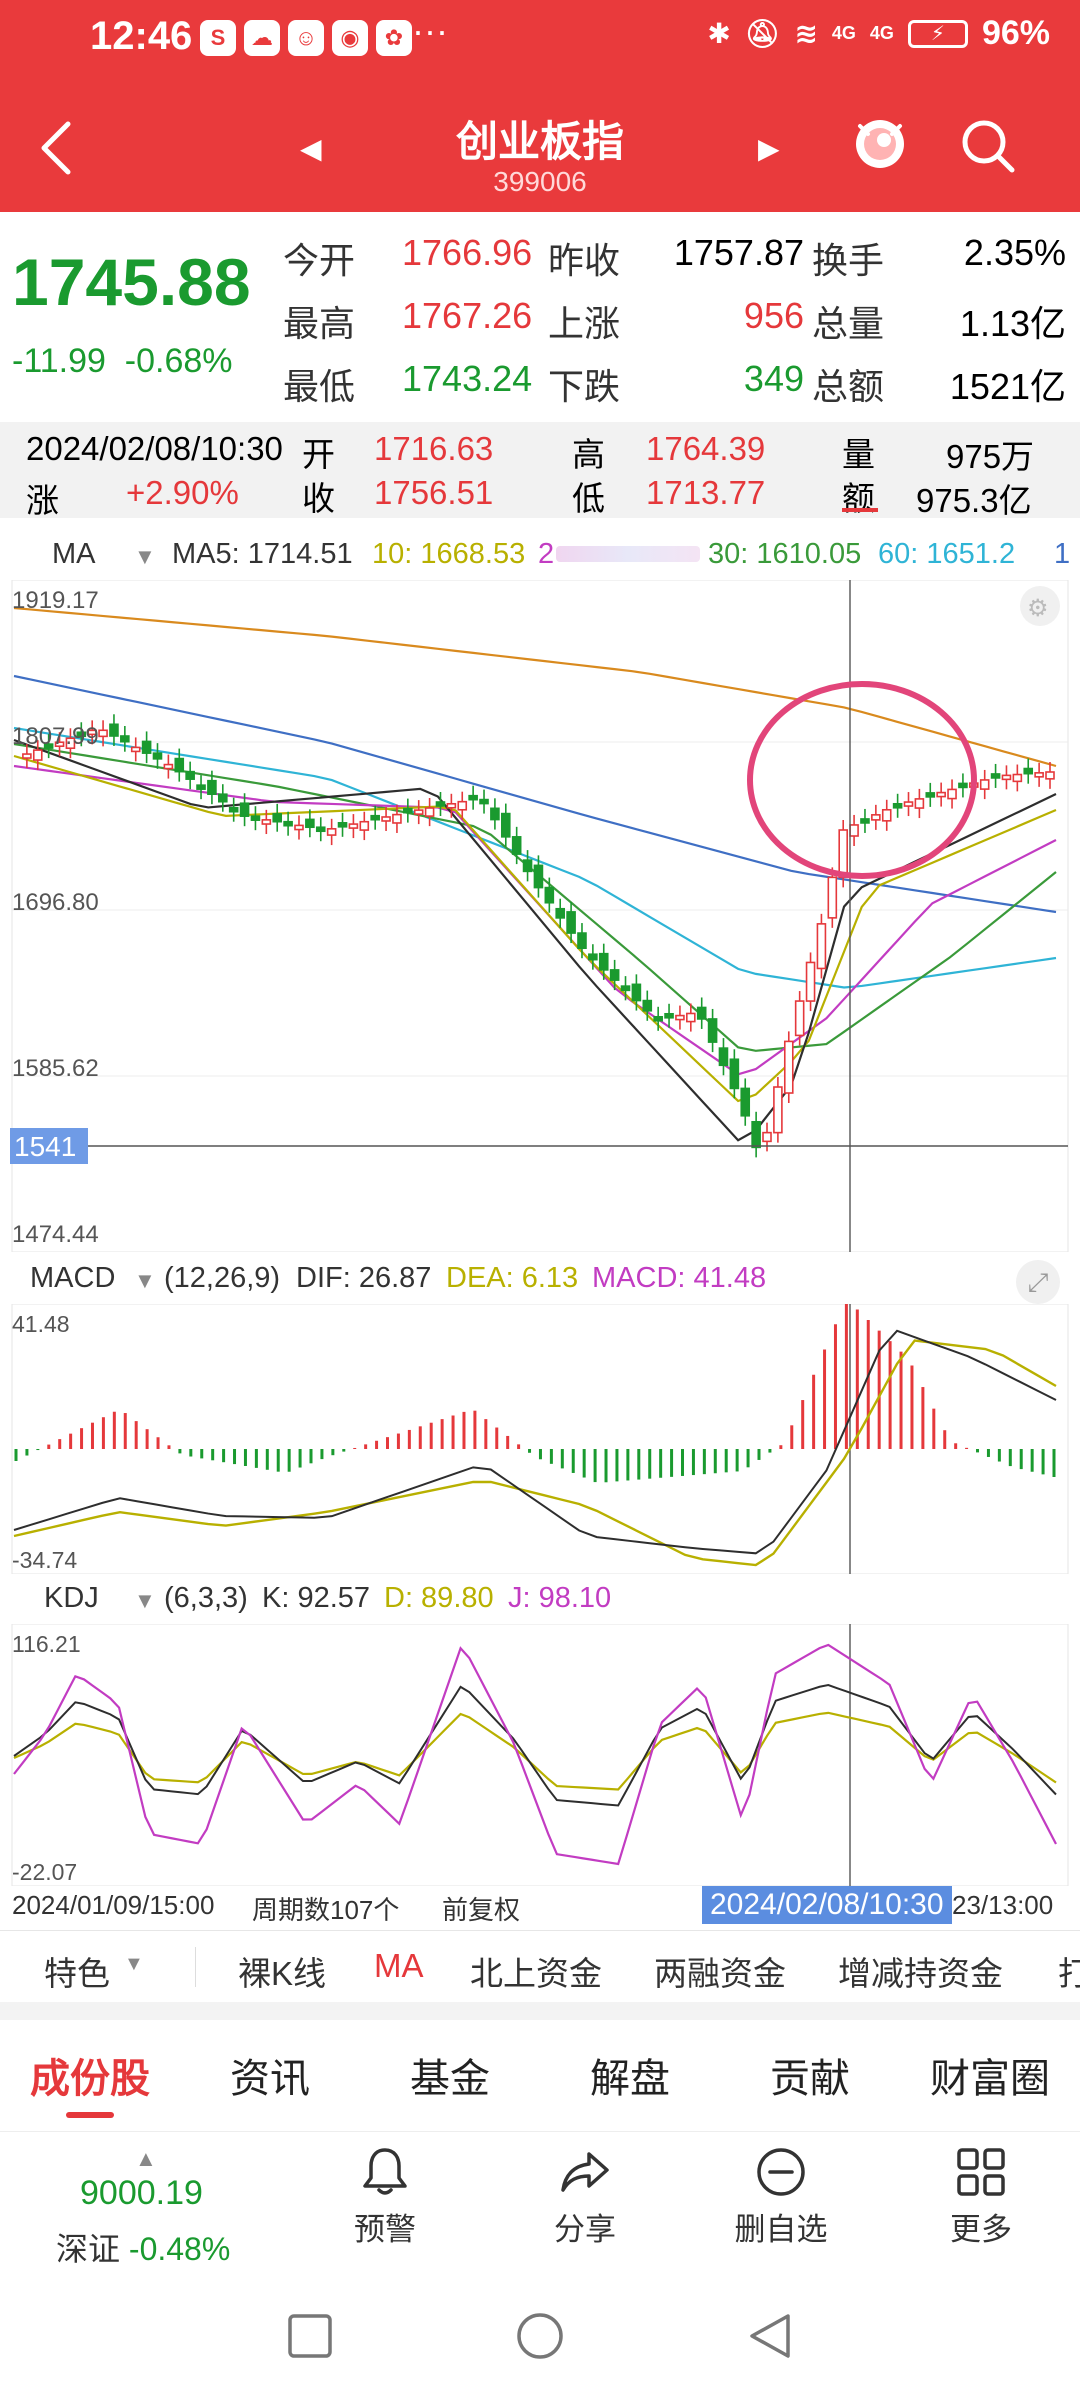  I want to click on kdj-dropdown-icon: ▼, so click(145, 1600).